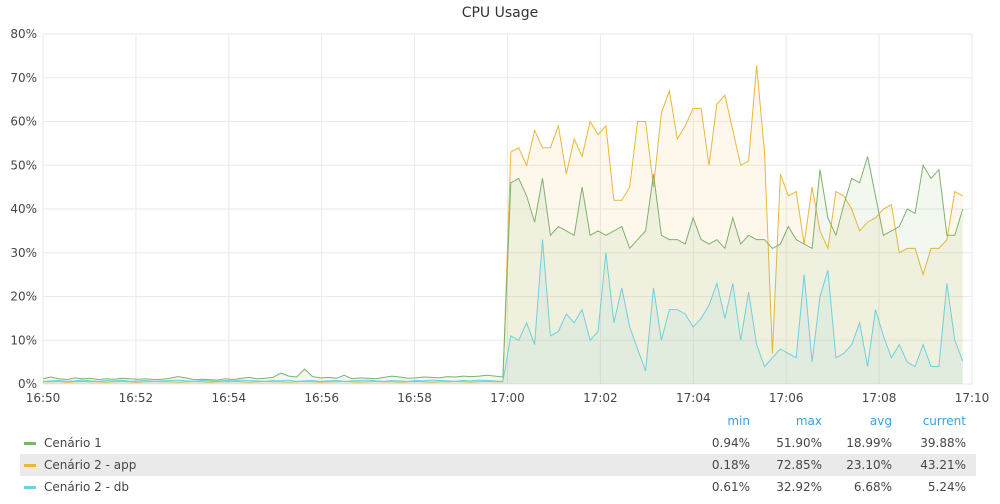  Describe the element at coordinates (600, 398) in the screenshot. I see `x-tick-label: 17:02` at that location.